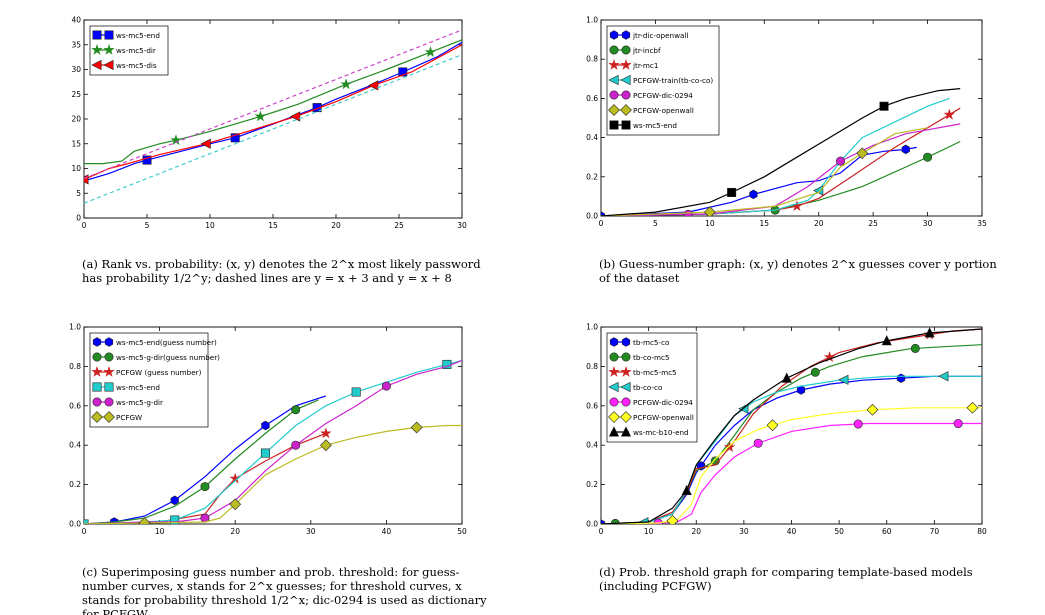 The width and height of the screenshot is (1045, 615). Describe the element at coordinates (273, 225) in the screenshot. I see `x-tick-label: 15` at that location.